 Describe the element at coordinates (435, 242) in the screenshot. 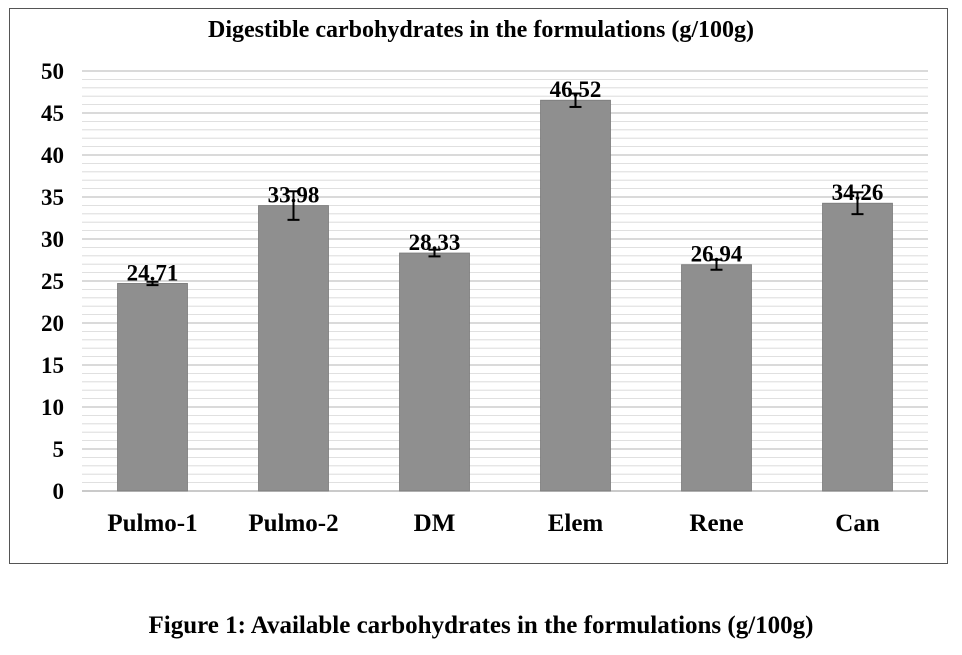

I see `data-label: 28.33` at that location.